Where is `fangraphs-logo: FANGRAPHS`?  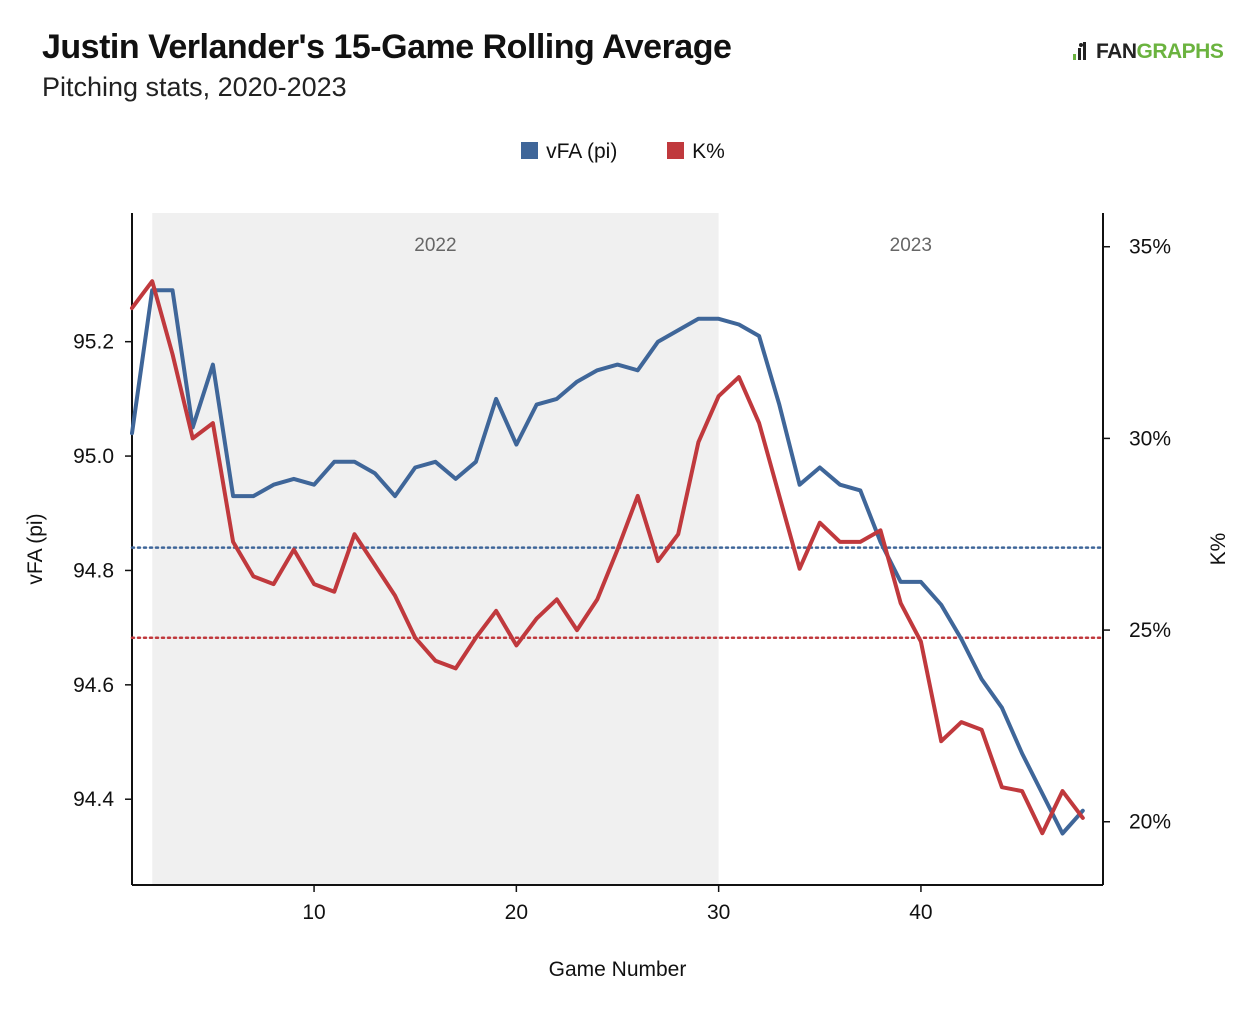 fangraphs-logo: FANGRAPHS is located at coordinates (1148, 52).